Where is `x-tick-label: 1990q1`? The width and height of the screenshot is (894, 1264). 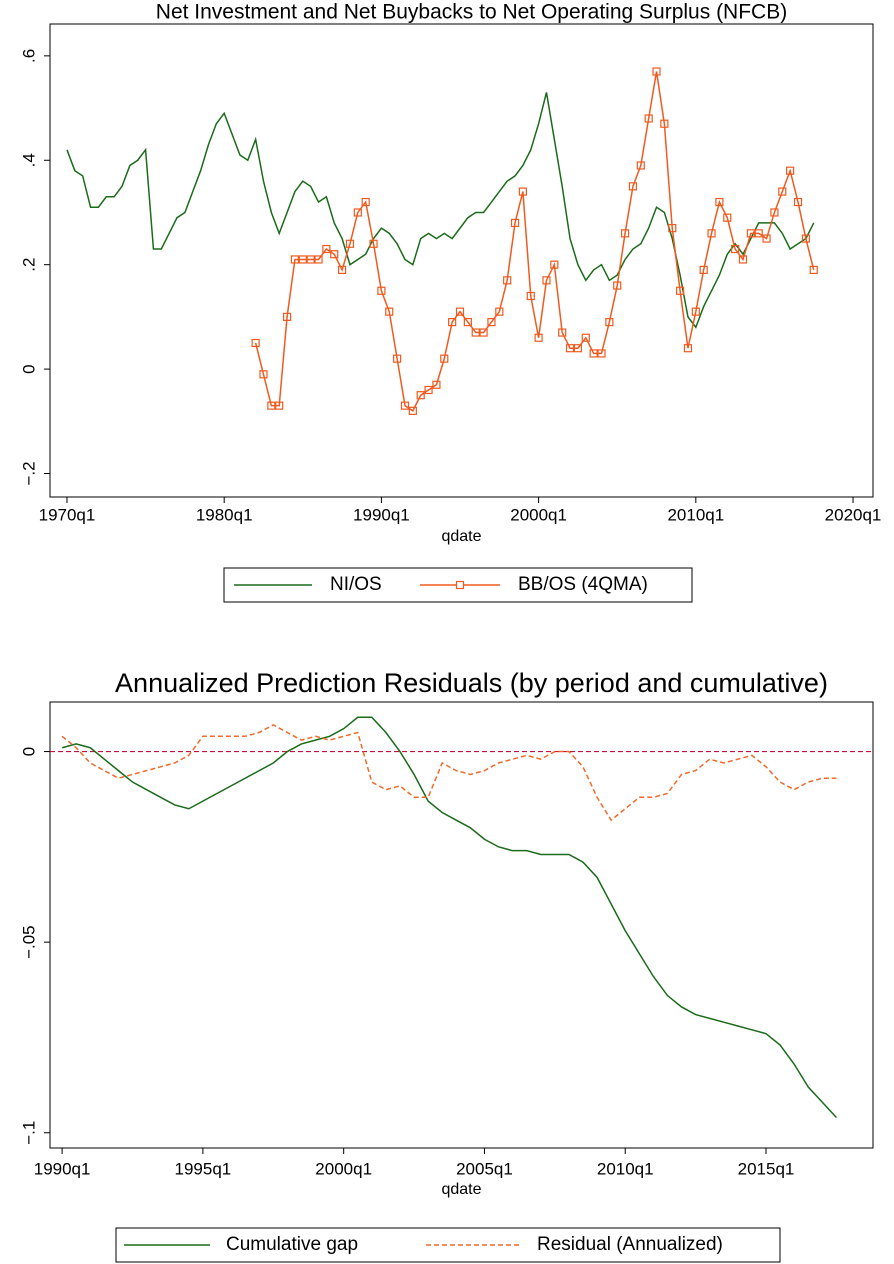 x-tick-label: 1990q1 is located at coordinates (381, 514).